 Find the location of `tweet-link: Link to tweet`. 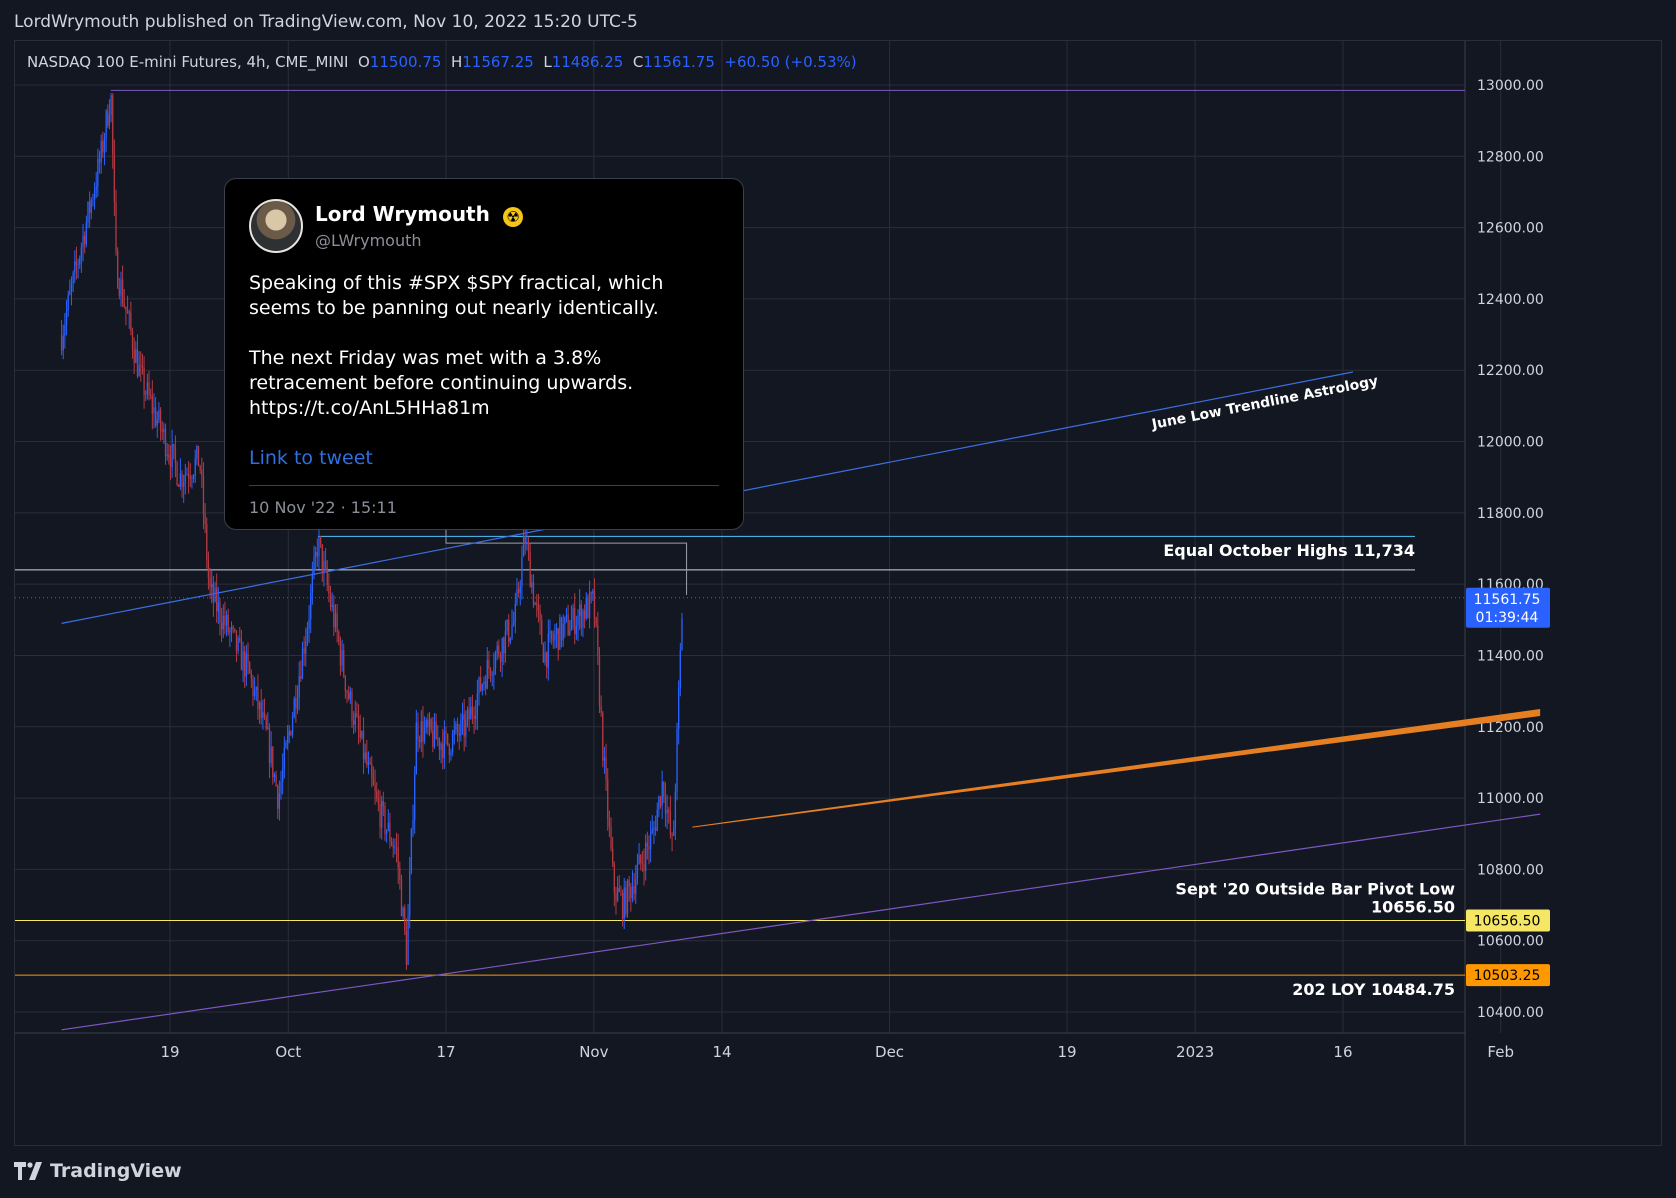

tweet-link: Link to tweet is located at coordinates (311, 458).